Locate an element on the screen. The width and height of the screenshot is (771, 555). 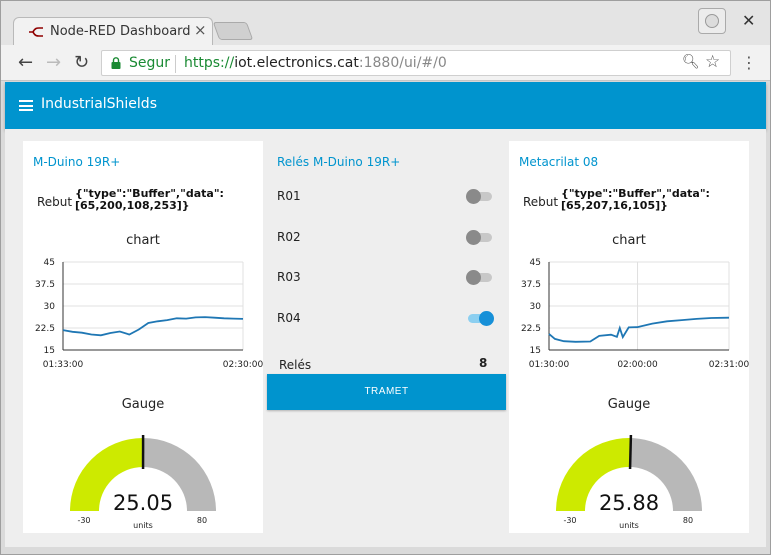
gauge-needle is located at coordinates (630, 452).